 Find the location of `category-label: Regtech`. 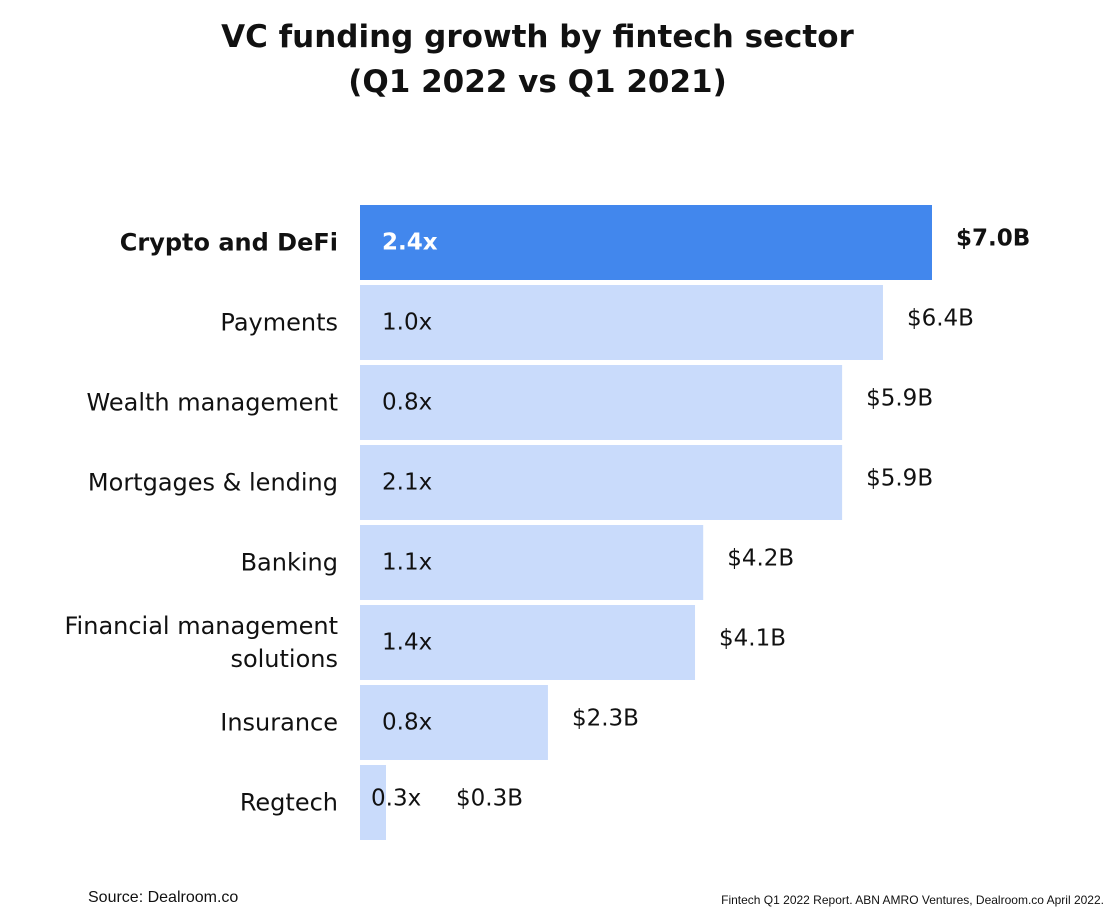

category-label: Regtech is located at coordinates (289, 803).